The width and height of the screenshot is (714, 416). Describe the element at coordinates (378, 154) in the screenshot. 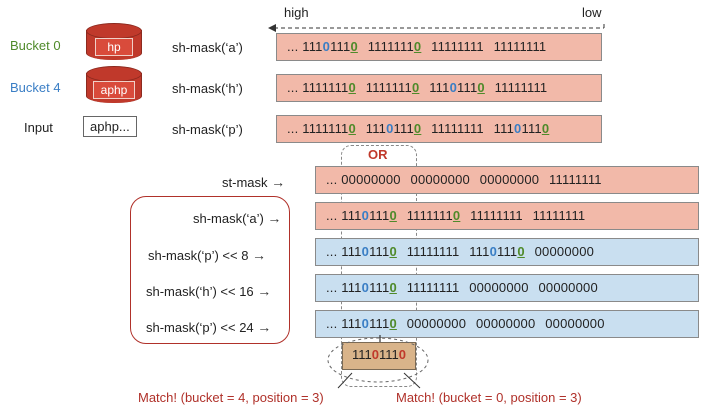

I see `or-label: OR` at that location.